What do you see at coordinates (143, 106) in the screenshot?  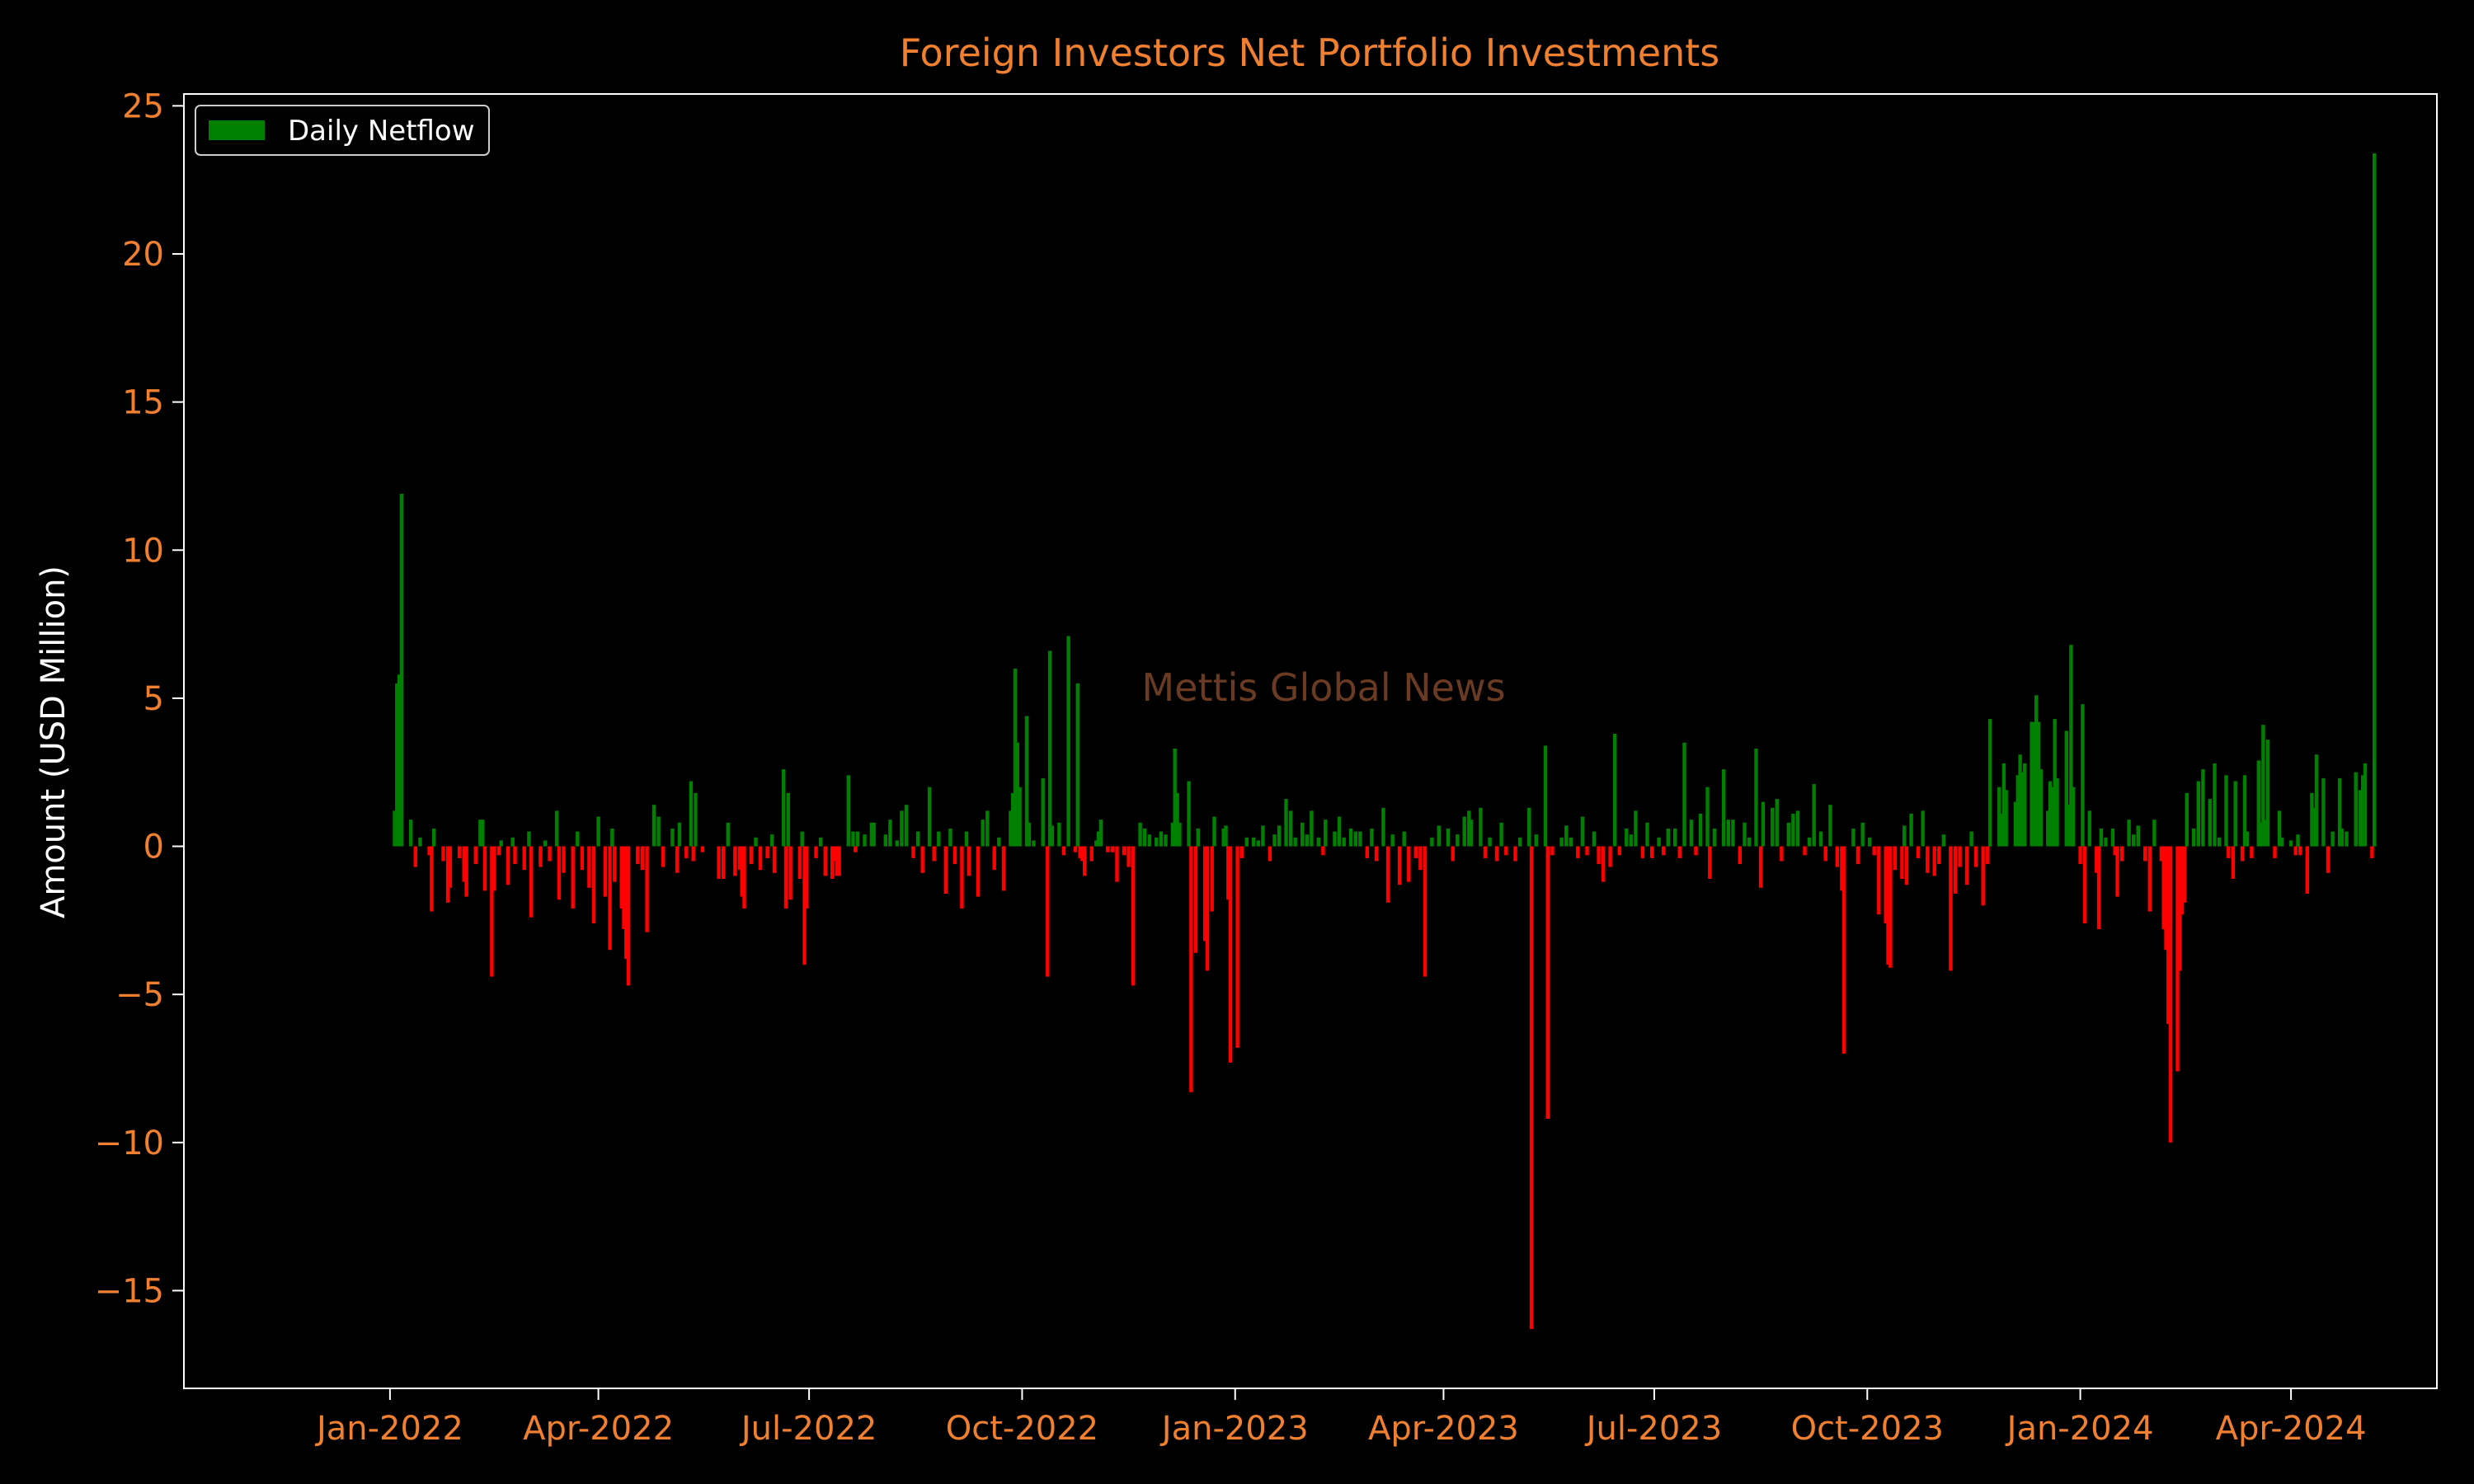 I see `y-tick-label: 25` at bounding box center [143, 106].